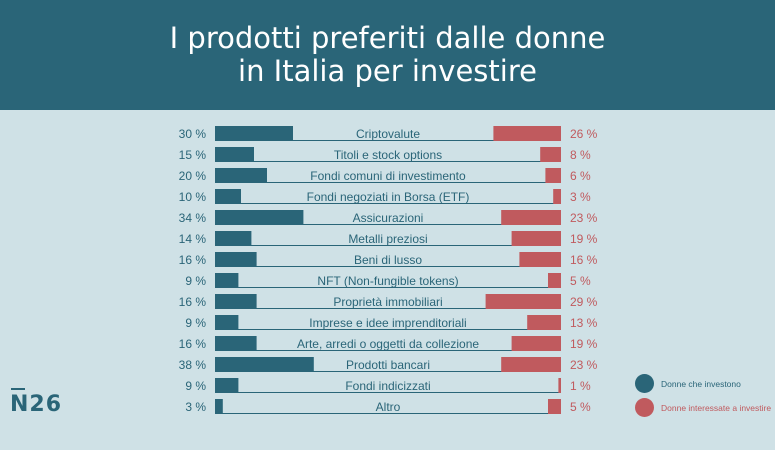 This screenshot has width=775, height=450. Describe the element at coordinates (193, 134) in the screenshot. I see `value-label-investono: 30 %` at that location.